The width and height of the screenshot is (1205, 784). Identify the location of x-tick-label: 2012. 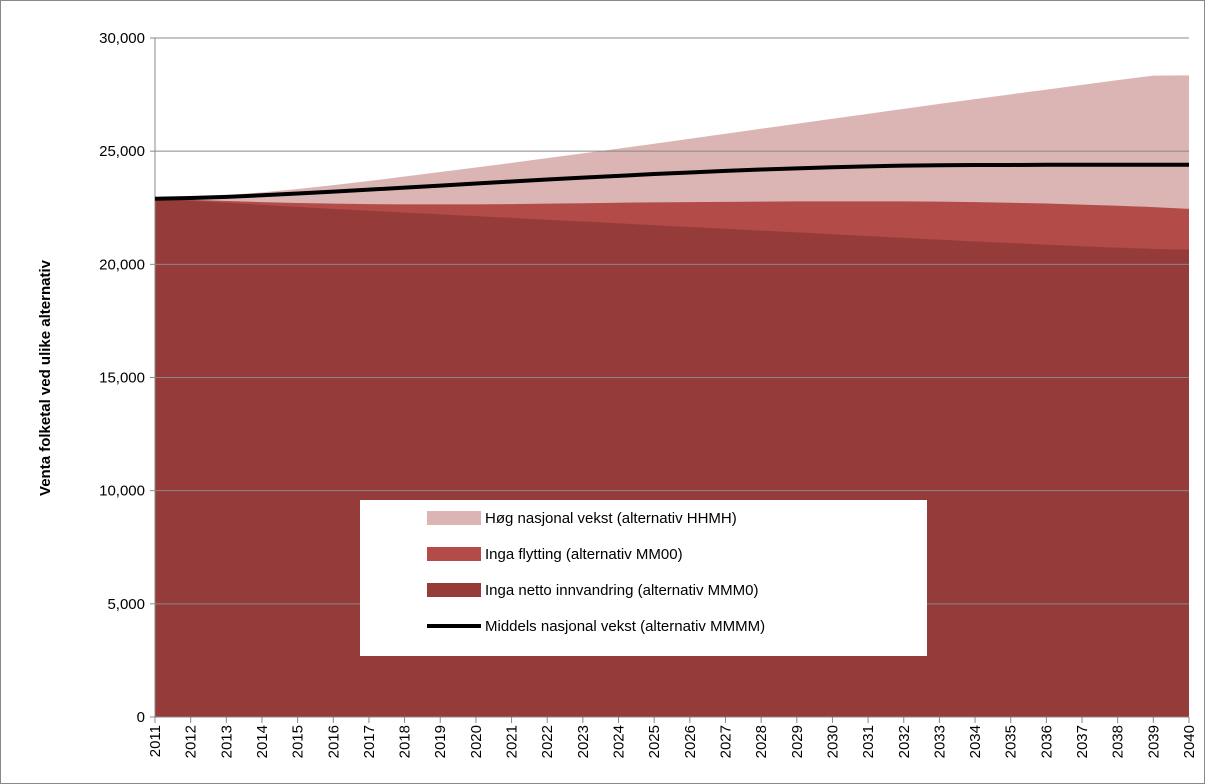
(191, 741).